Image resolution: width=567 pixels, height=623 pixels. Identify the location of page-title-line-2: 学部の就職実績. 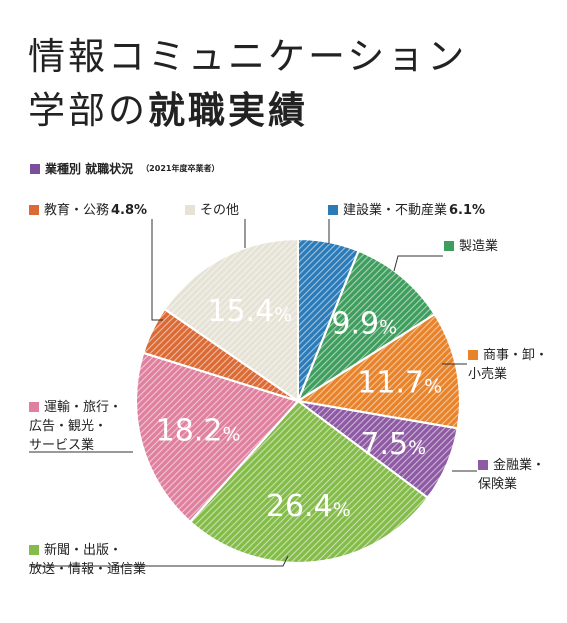
(168, 110).